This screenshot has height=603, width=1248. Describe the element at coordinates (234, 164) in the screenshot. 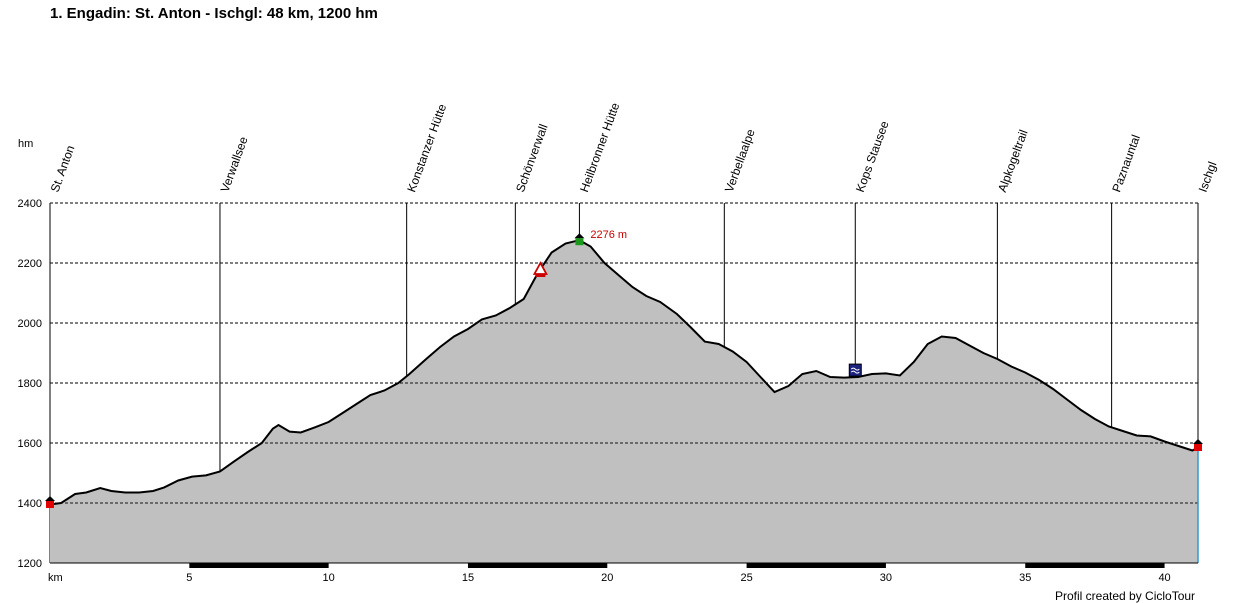

I see `waypoint-label: Verwallsee` at that location.